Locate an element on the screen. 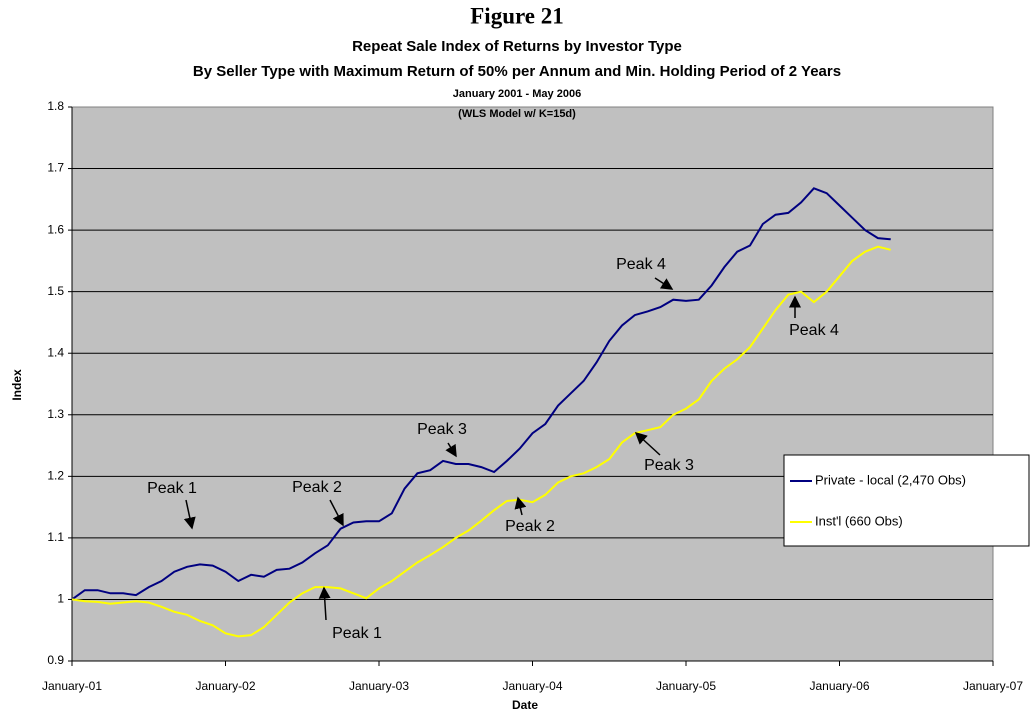 This screenshot has width=1034, height=715. chart-title: Figure 21 is located at coordinates (516, 15).